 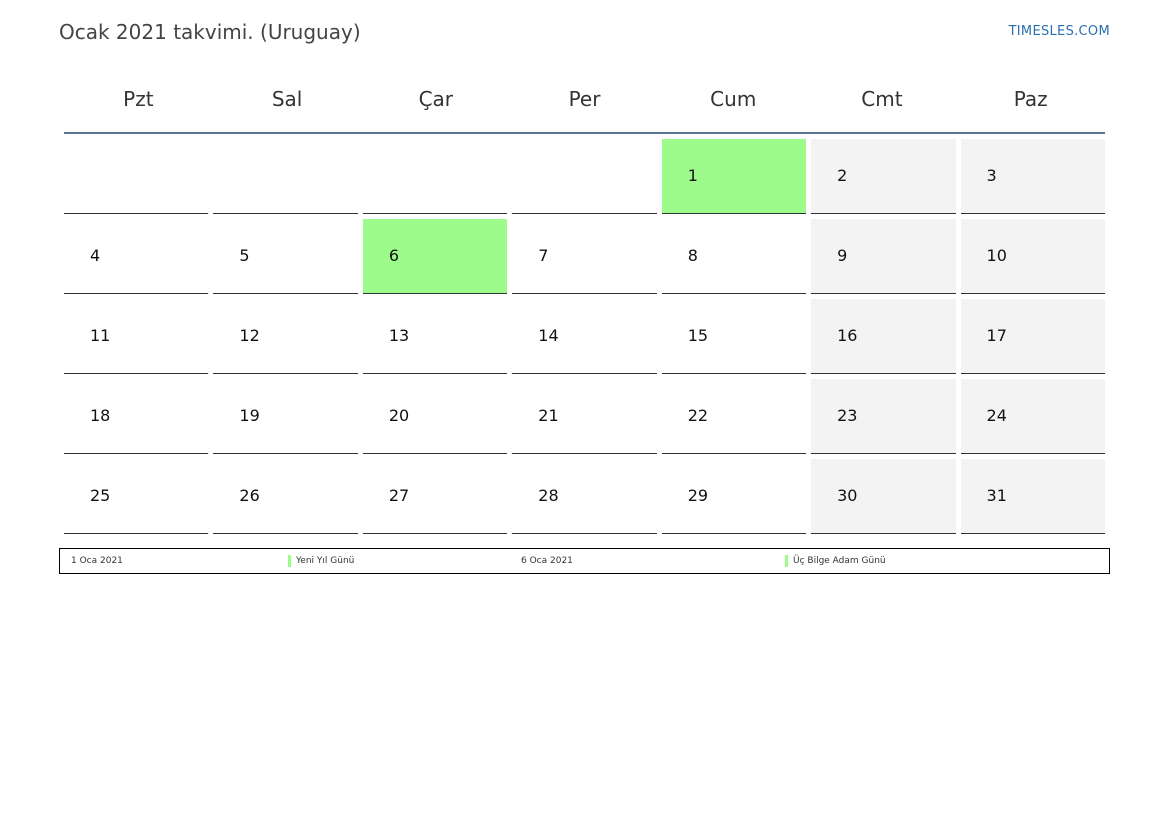 I want to click on weekday-sunday: Paz, so click(x=1030, y=99).